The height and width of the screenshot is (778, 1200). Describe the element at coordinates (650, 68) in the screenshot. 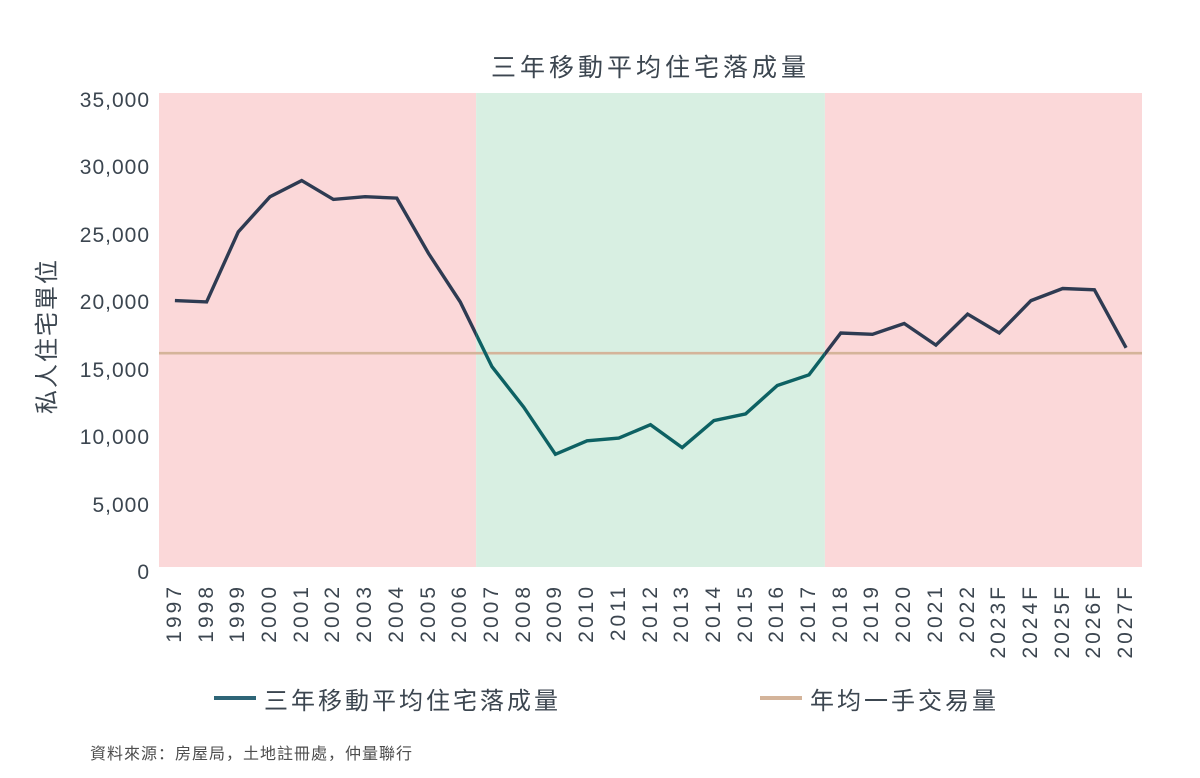

I see `chart-title: 三年移動平均住宅落成量` at that location.